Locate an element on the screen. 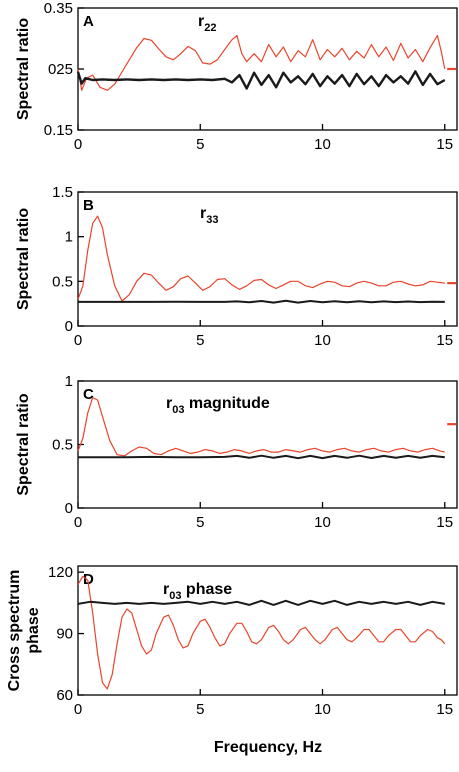 This screenshot has width=459, height=772. panel-c-x-tick-label: 0 is located at coordinates (78, 522).